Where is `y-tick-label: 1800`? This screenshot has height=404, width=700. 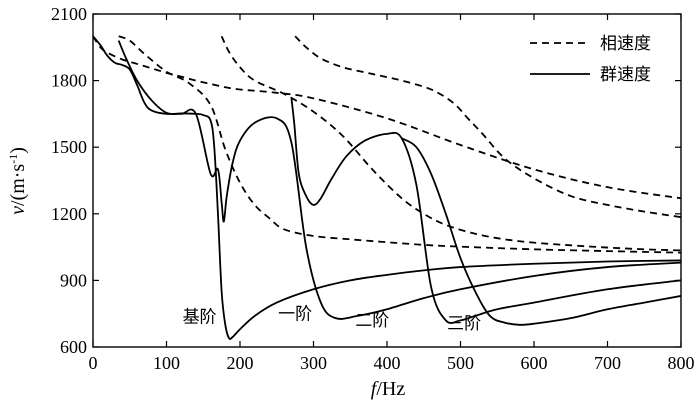
y-tick-label: 1800 is located at coordinates (69, 81).